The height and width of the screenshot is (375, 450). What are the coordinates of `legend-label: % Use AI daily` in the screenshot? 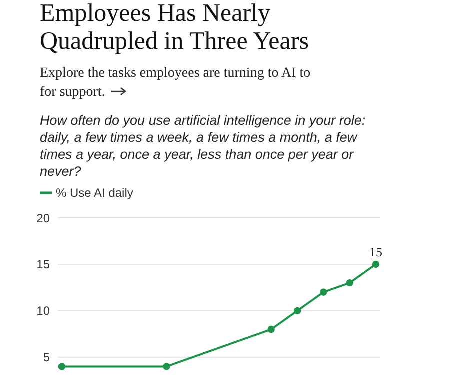 It's located at (95, 193).